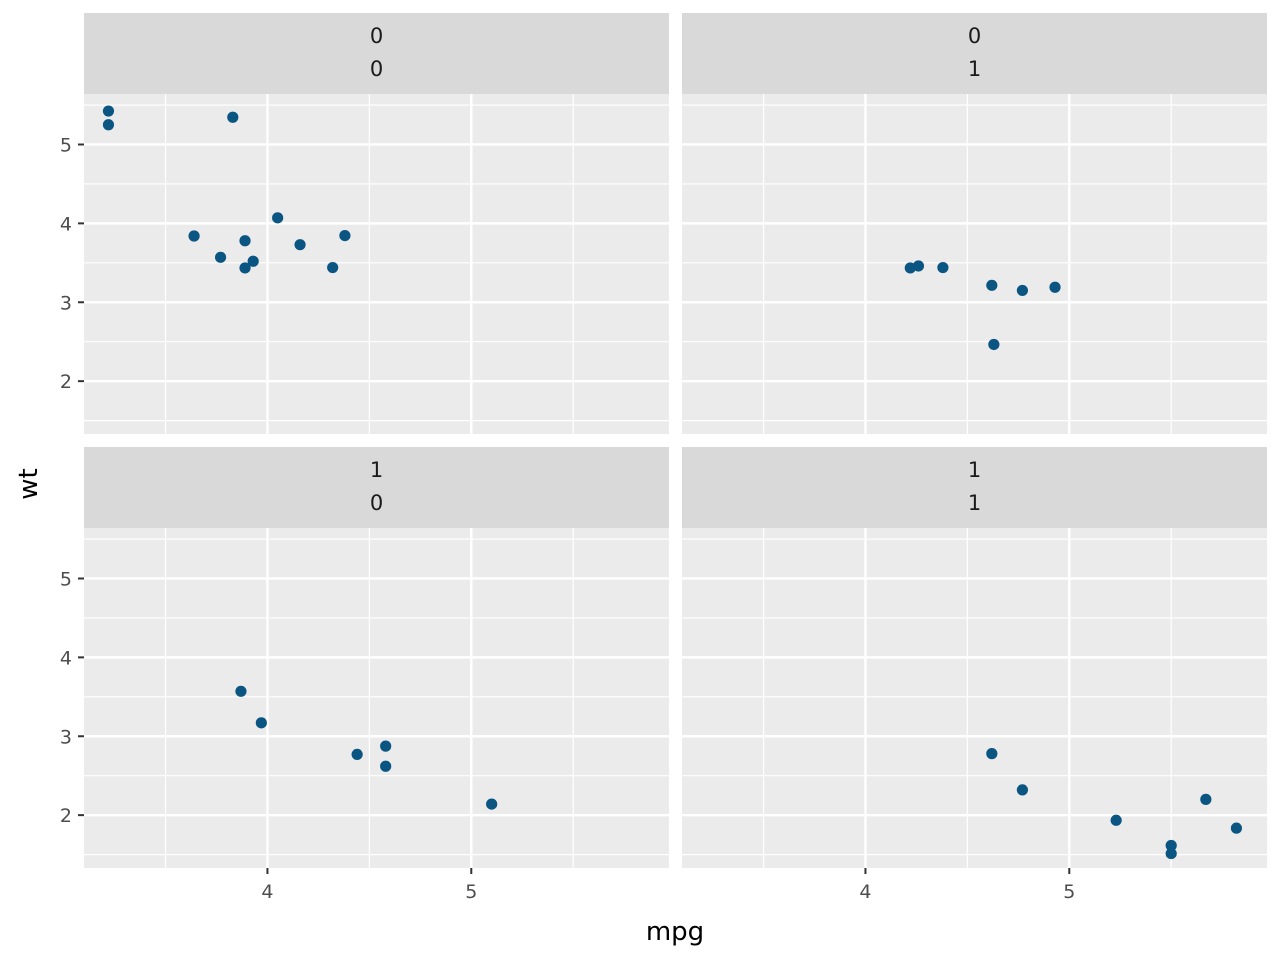 Image resolution: width=1280 pixels, height=960 pixels. What do you see at coordinates (974, 36) in the screenshot?
I see `strip-1-label-top: 0` at bounding box center [974, 36].